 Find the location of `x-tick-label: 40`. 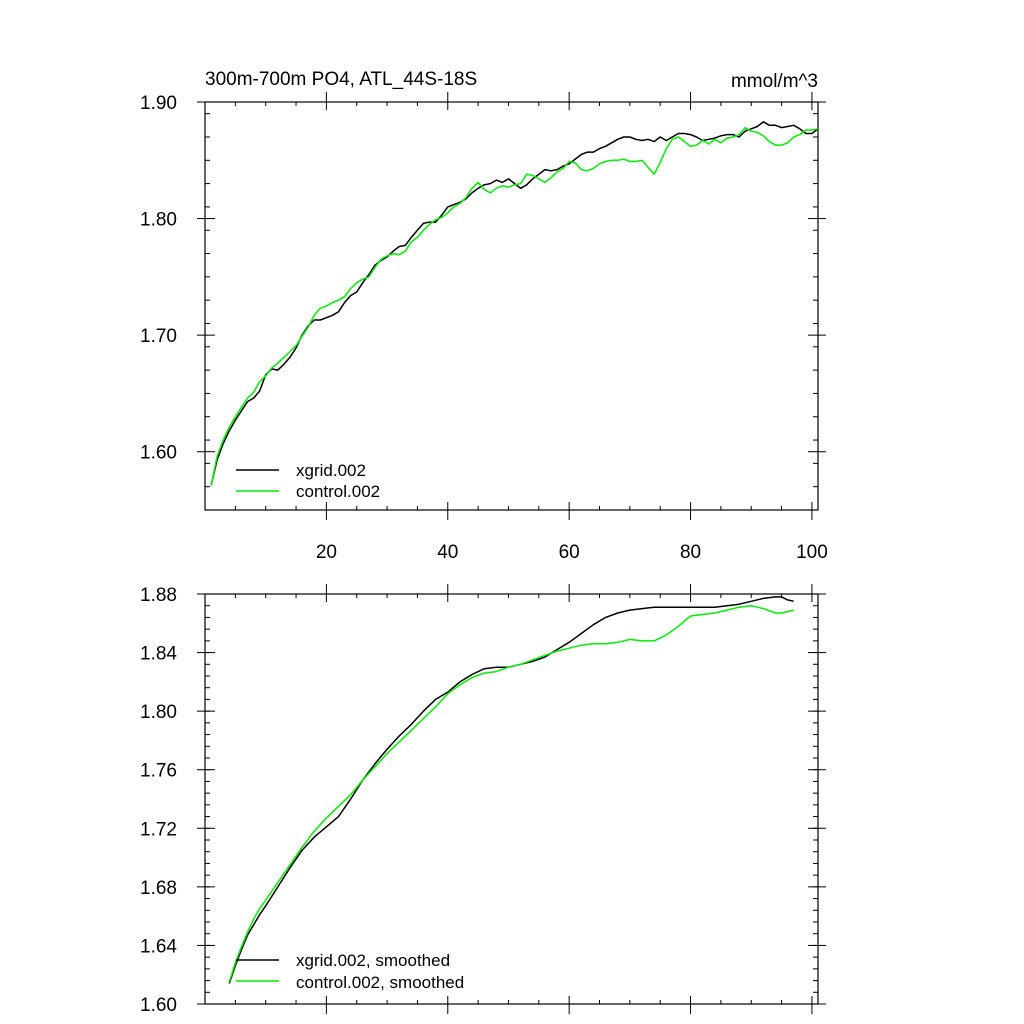

x-tick-label: 40 is located at coordinates (447, 552).